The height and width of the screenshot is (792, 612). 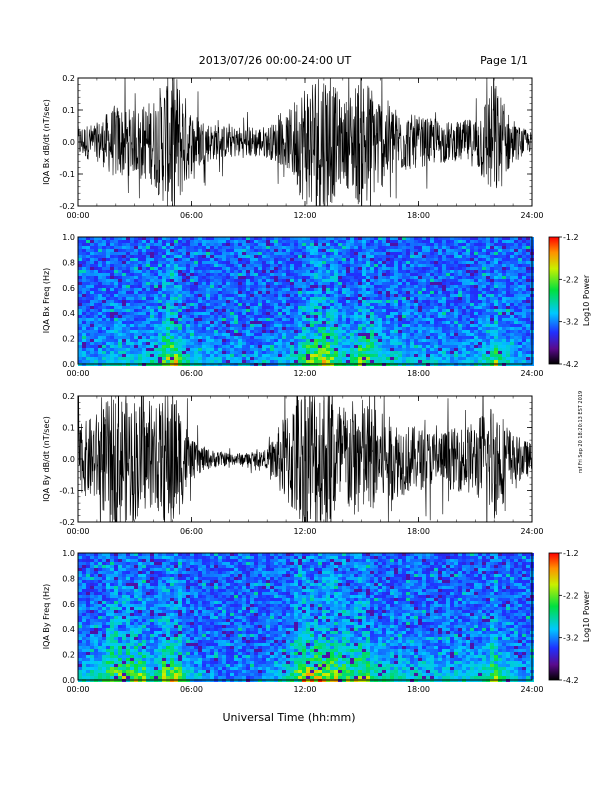 I want to click on y-tick-label: 0.0, so click(x=68, y=364).